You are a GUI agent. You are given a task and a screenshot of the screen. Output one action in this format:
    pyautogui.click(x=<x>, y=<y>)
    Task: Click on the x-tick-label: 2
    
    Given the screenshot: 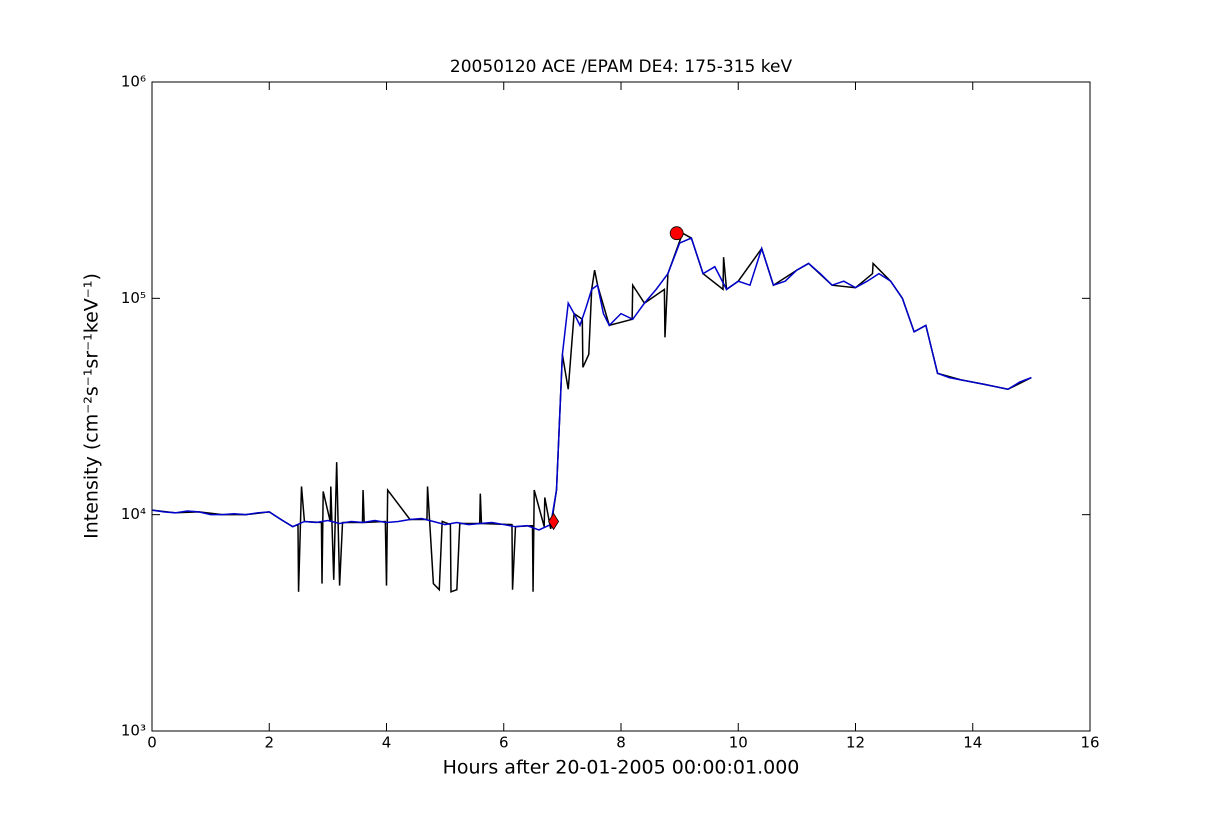 What is the action you would take?
    pyautogui.click(x=269, y=743)
    